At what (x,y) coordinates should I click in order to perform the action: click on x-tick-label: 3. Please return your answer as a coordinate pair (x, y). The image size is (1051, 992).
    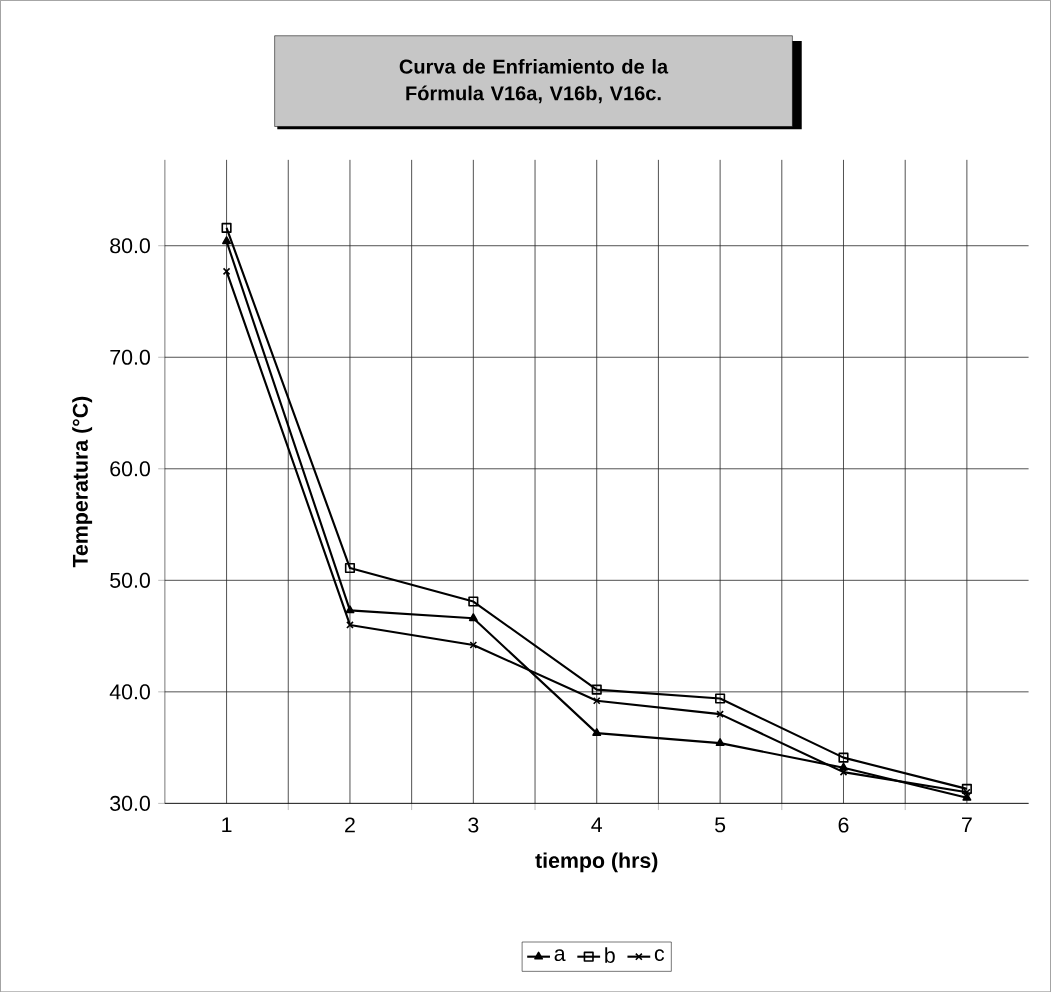
    Looking at the image, I should click on (473, 825).